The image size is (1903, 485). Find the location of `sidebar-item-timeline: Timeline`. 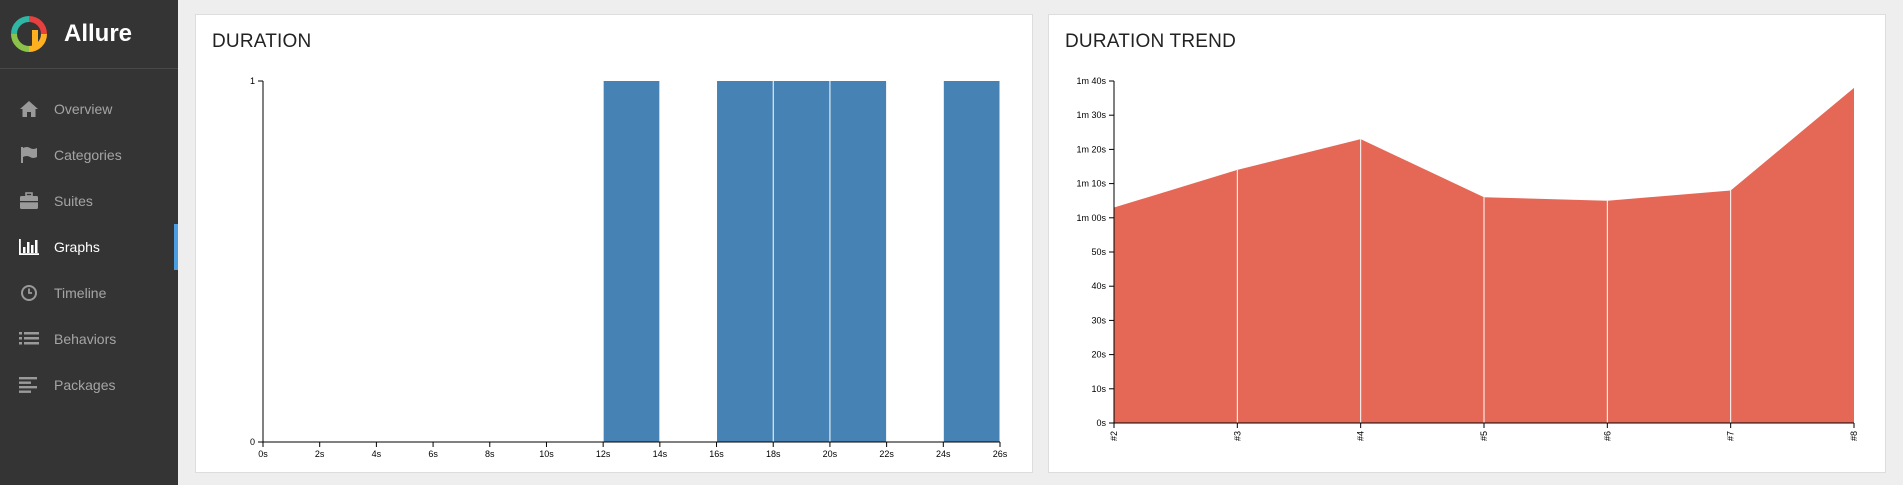

sidebar-item-timeline: Timeline is located at coordinates (89, 293).